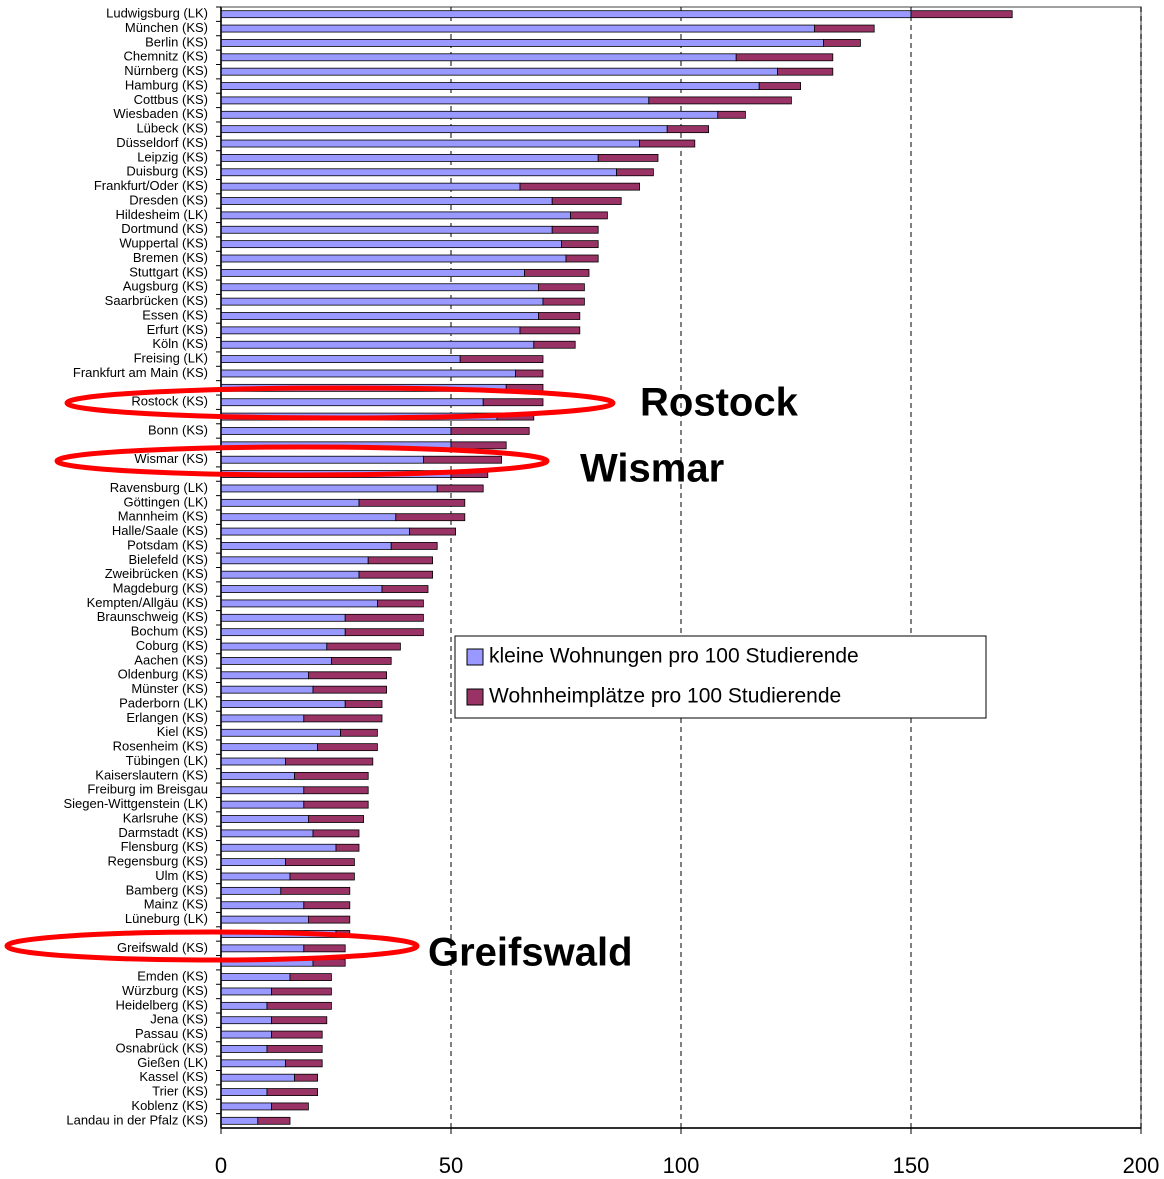 This screenshot has width=1164, height=1179. I want to click on category-label: Heidelberg (KS), so click(162, 1004).